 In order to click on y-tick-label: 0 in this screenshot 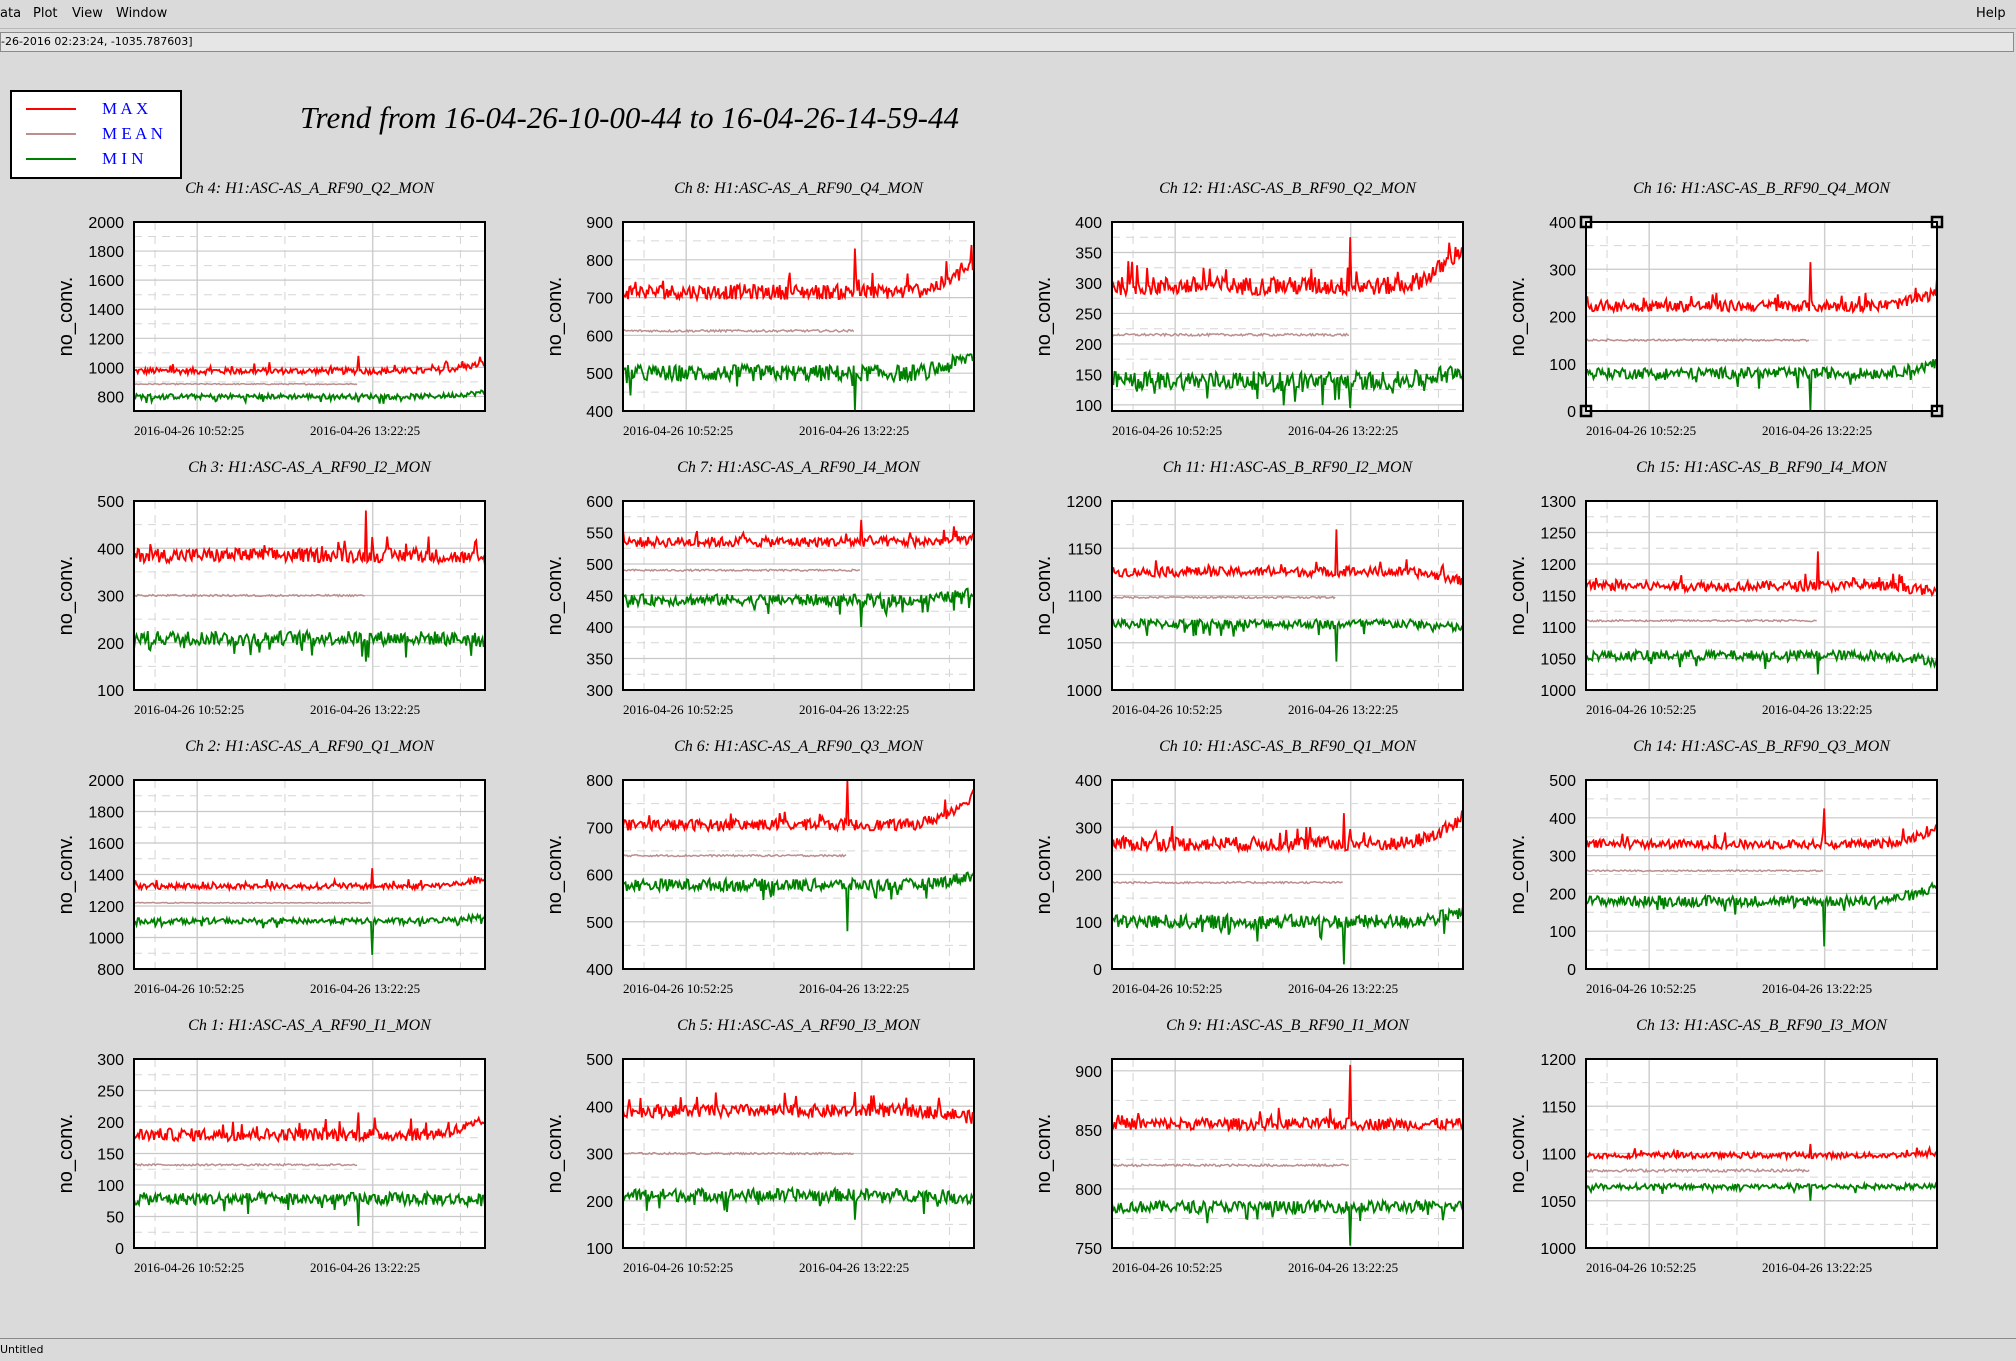, I will do `click(119, 1249)`.